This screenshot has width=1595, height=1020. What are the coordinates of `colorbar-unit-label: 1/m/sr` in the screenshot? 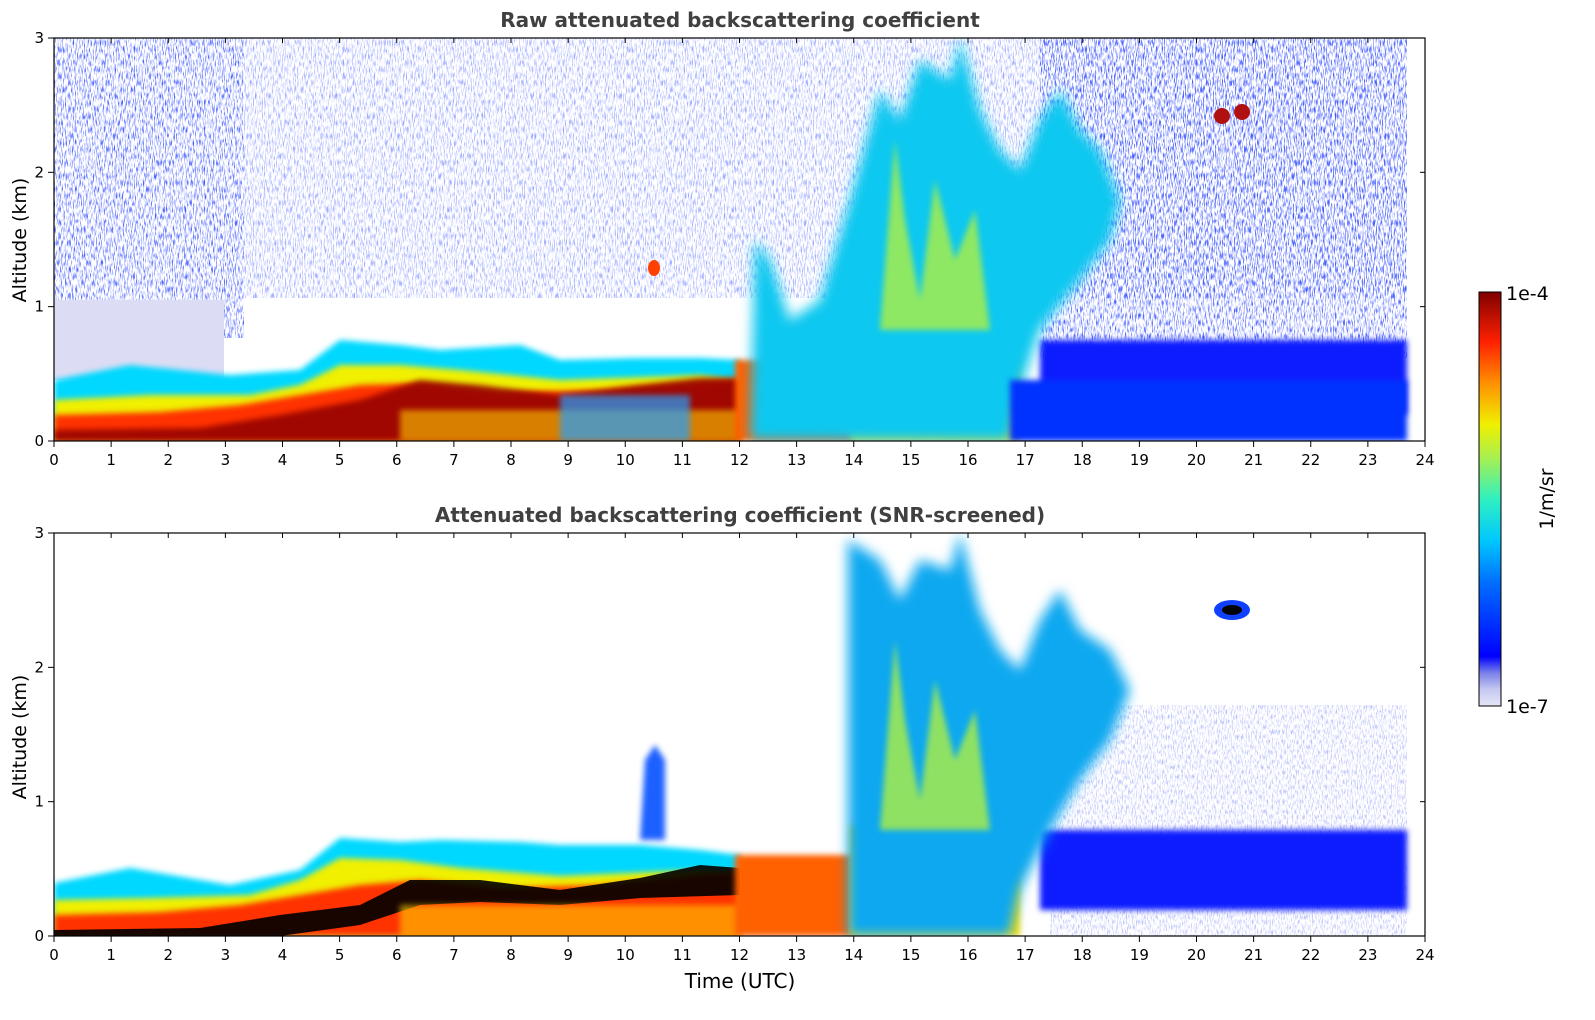 It's located at (1547, 498).